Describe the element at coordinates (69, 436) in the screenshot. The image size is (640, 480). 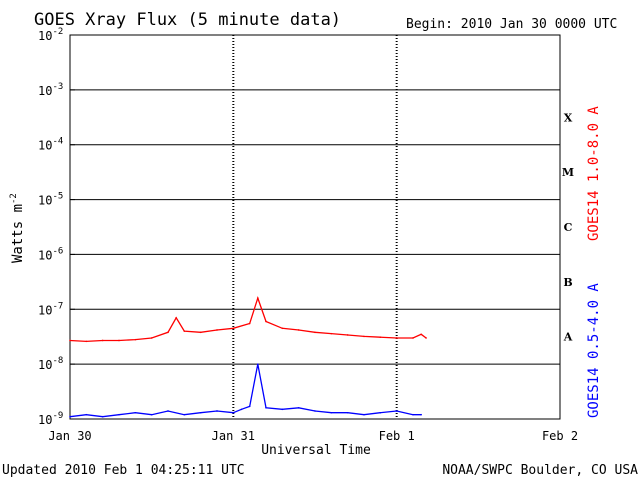
I see `x-tick-label: Jan 30` at that location.